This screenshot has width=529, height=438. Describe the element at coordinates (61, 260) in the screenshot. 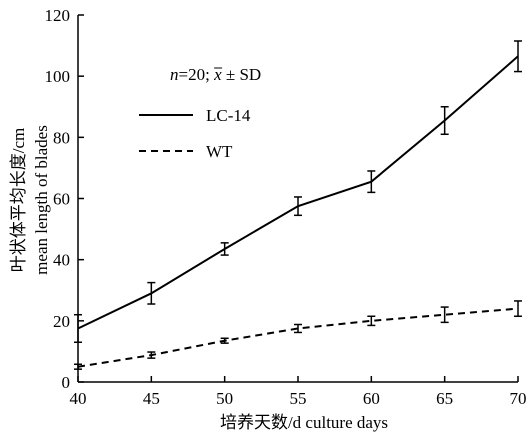

I see `y-tick-label: 40` at that location.